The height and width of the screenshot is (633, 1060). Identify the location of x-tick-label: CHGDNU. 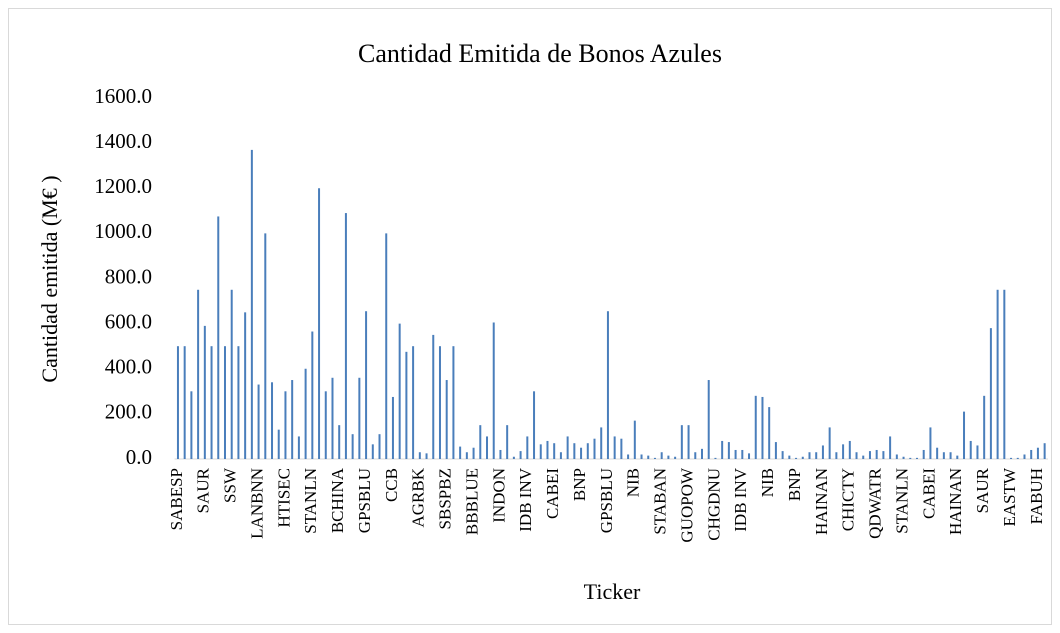
(713, 504).